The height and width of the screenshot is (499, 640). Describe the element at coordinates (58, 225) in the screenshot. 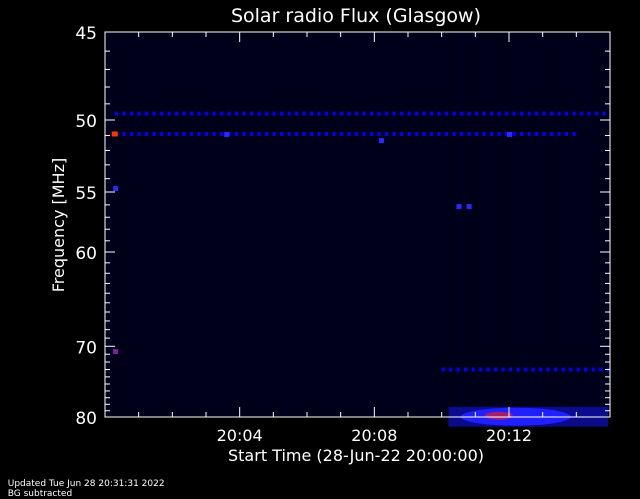

I see `y-axis-label: Frequency [MHz]` at that location.